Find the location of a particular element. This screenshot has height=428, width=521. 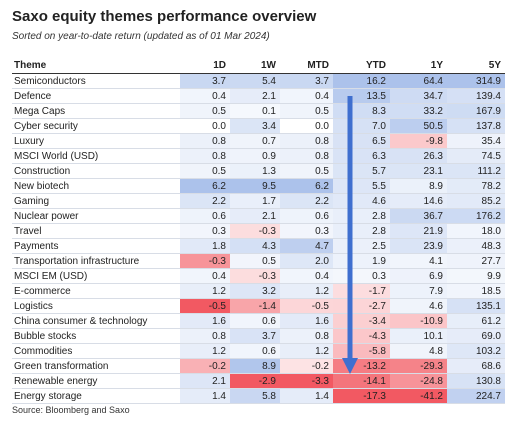

return-cell: -1.7 is located at coordinates (361, 291).